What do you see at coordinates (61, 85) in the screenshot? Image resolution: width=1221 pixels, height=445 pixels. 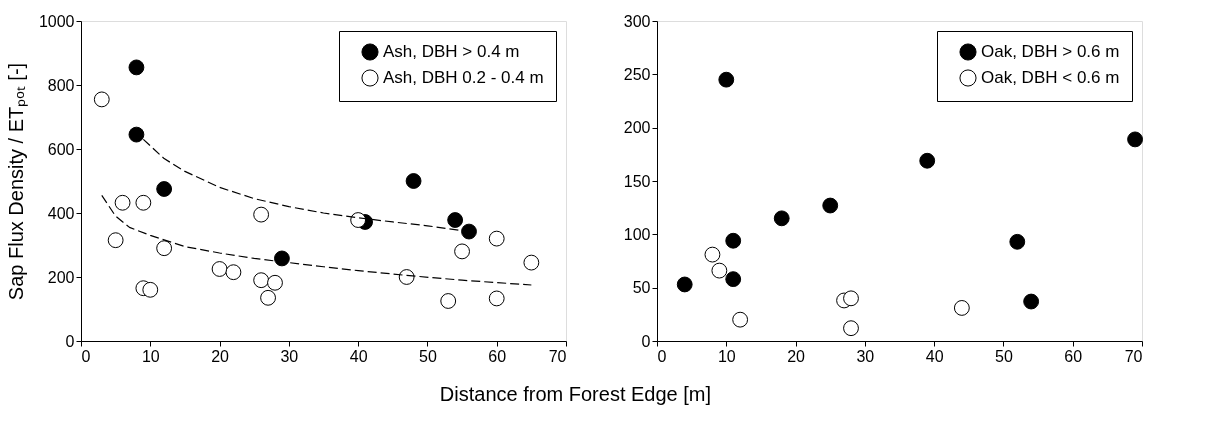 I see `y-tick-label: 800` at bounding box center [61, 85].